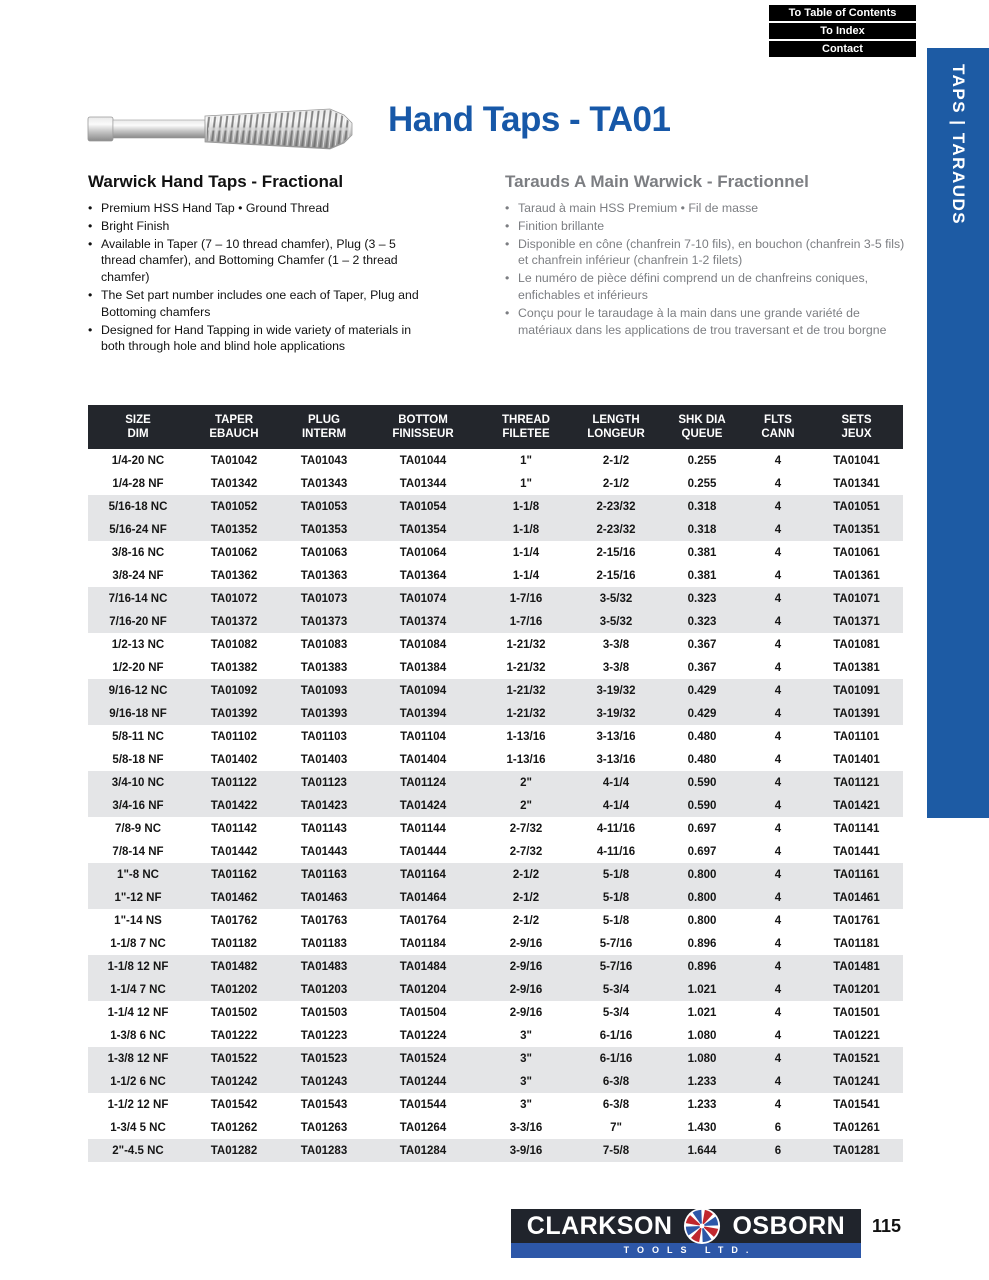 This screenshot has width=989, height=1280. What do you see at coordinates (526, 427) in the screenshot?
I see `column-header: THREAD FILETEE` at bounding box center [526, 427].